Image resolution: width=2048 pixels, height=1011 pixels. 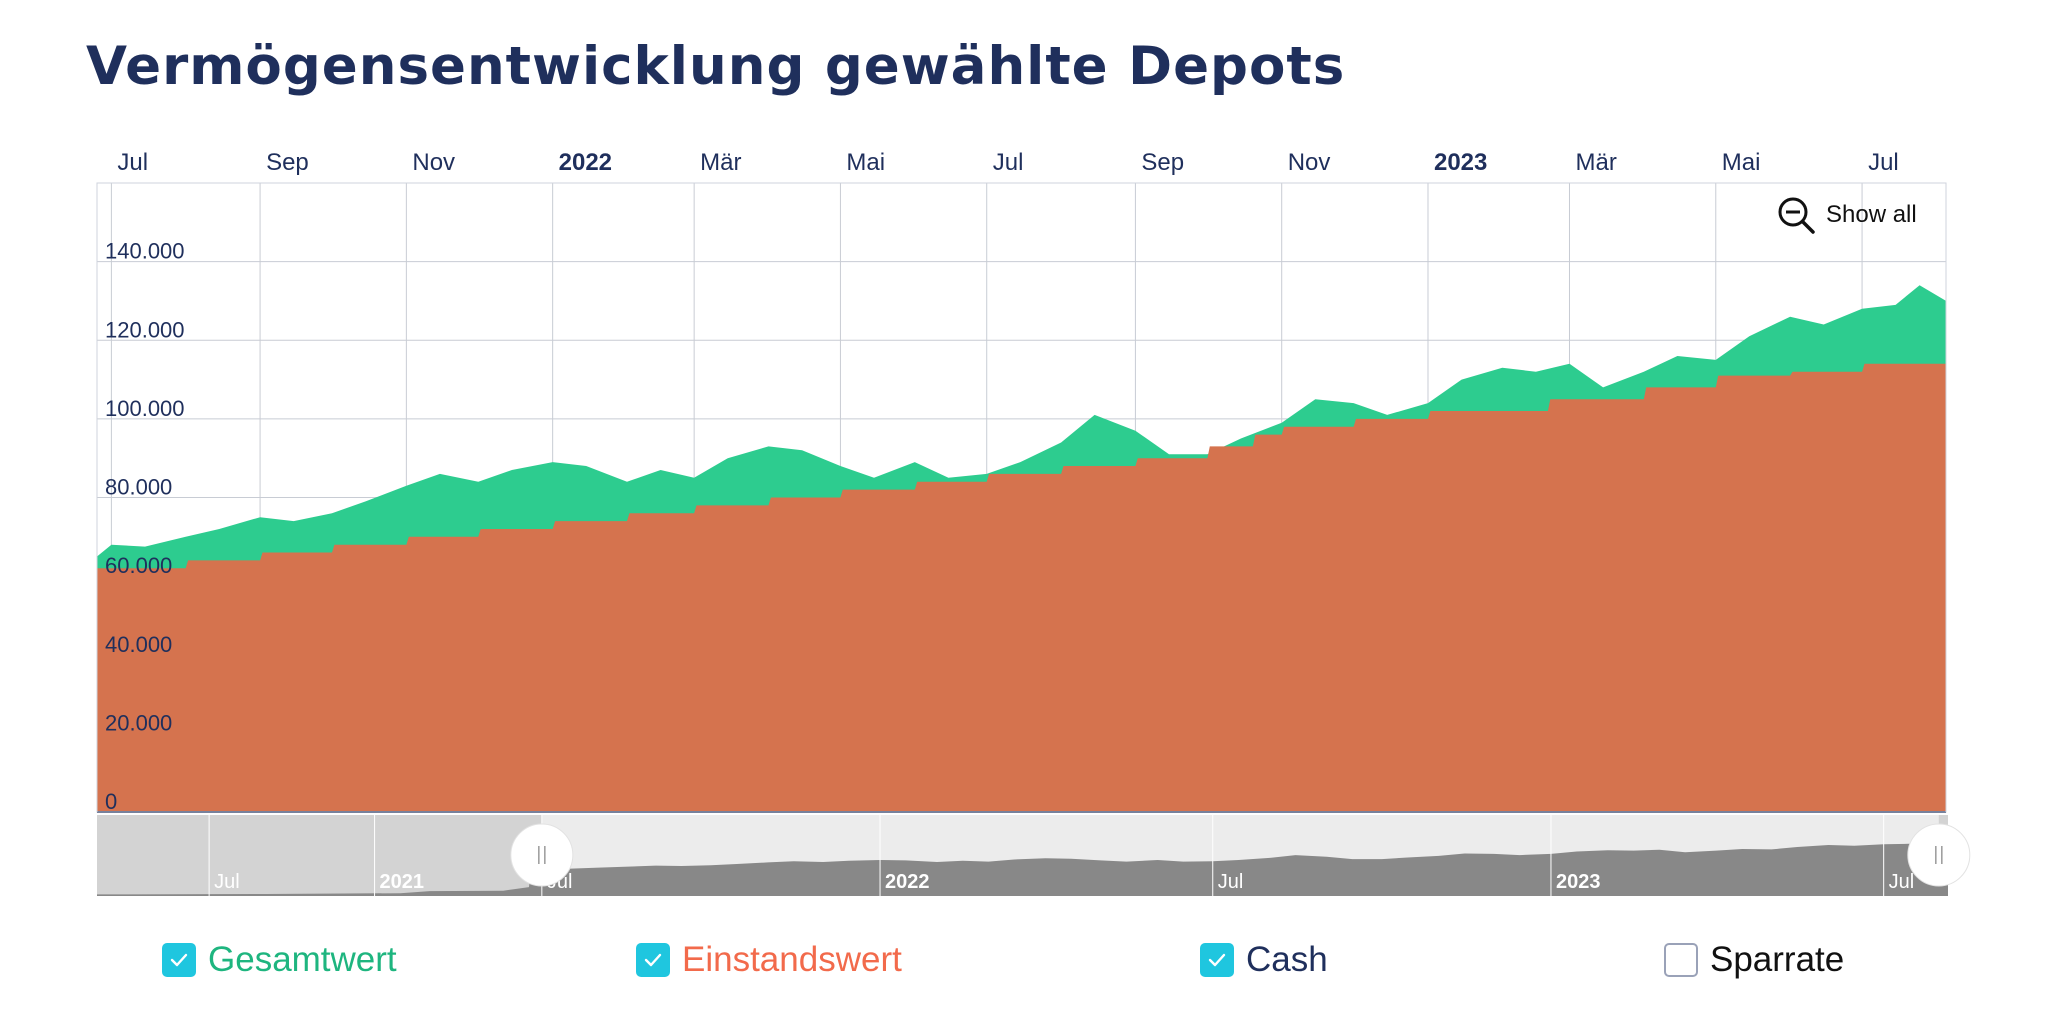 What do you see at coordinates (227, 882) in the screenshot?
I see `navigator-label-0: Jul` at bounding box center [227, 882].